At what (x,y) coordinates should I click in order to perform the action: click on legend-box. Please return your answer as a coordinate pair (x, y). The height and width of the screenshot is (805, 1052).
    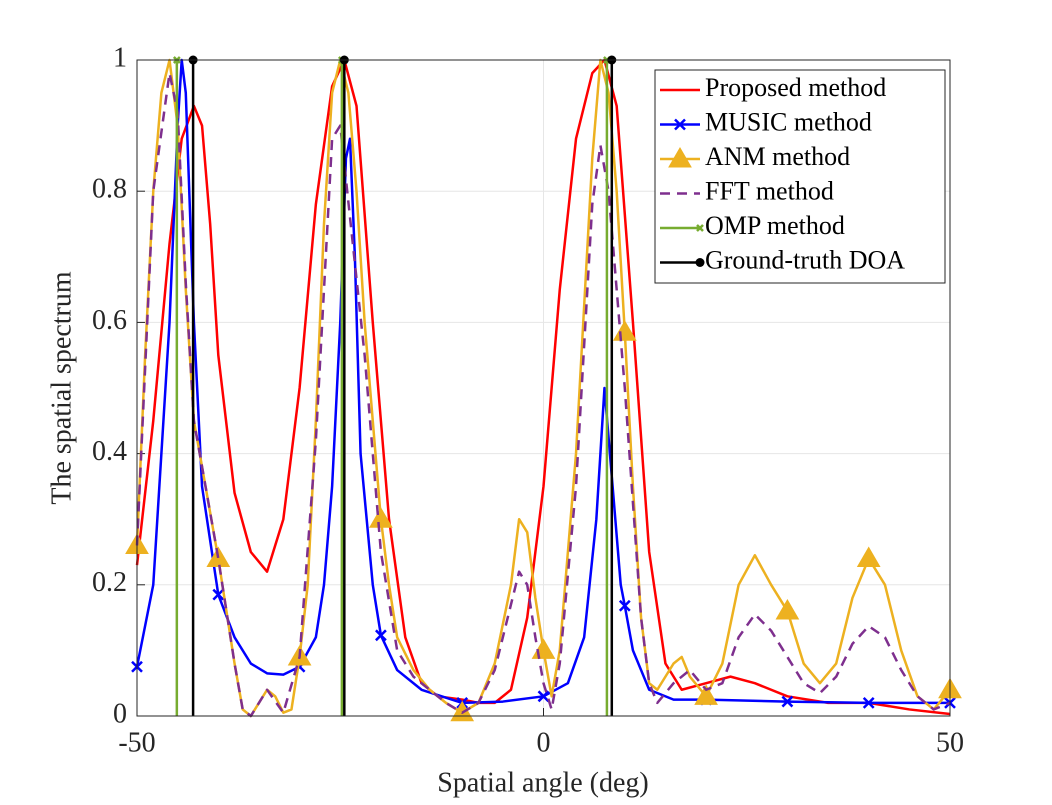
    Looking at the image, I should click on (800, 176).